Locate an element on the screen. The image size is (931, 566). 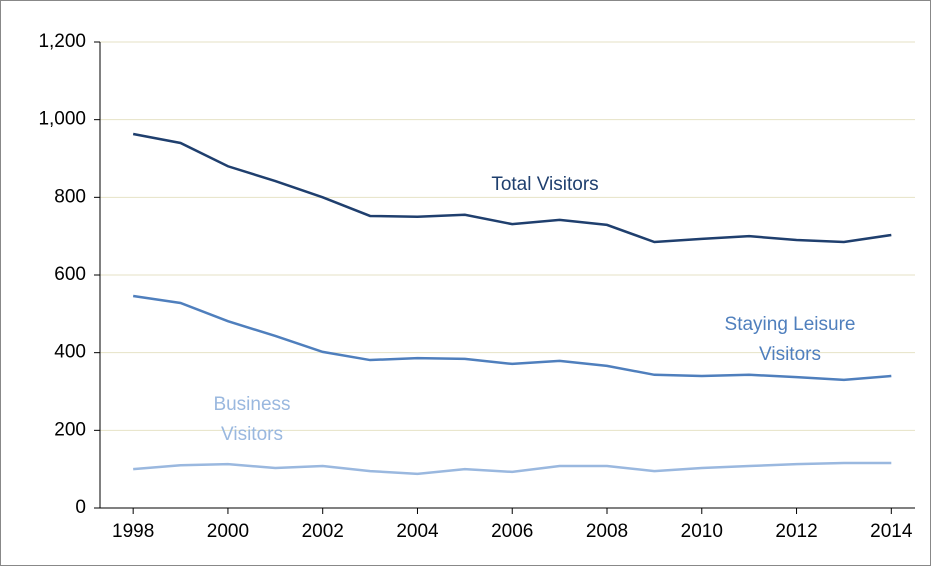
series-label: Staying Leisure Visitors is located at coordinates (790, 339).